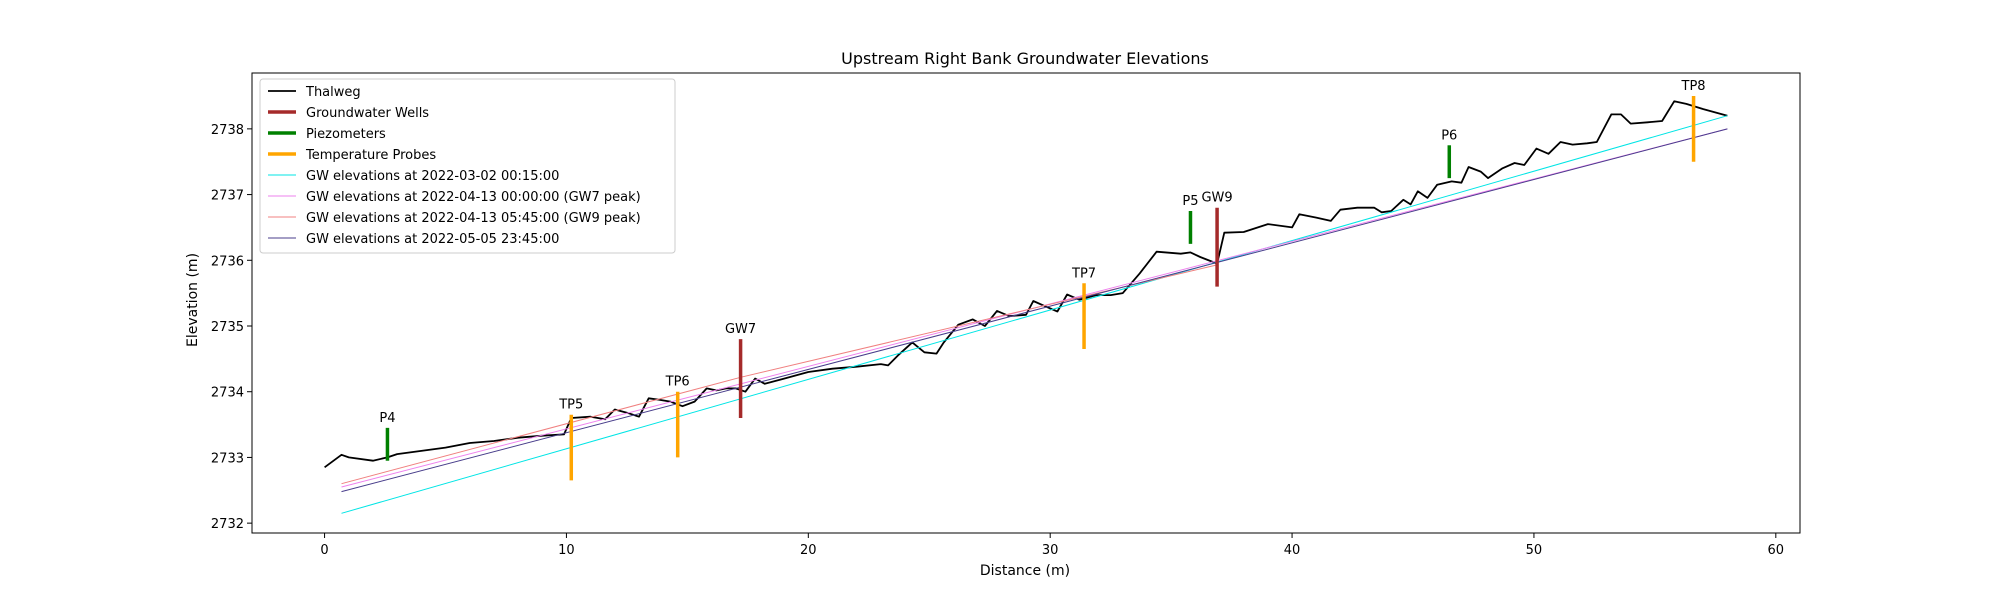  I want to click on legend-label: GW elevations at 2022-03-02 00:15:00, so click(432, 176).